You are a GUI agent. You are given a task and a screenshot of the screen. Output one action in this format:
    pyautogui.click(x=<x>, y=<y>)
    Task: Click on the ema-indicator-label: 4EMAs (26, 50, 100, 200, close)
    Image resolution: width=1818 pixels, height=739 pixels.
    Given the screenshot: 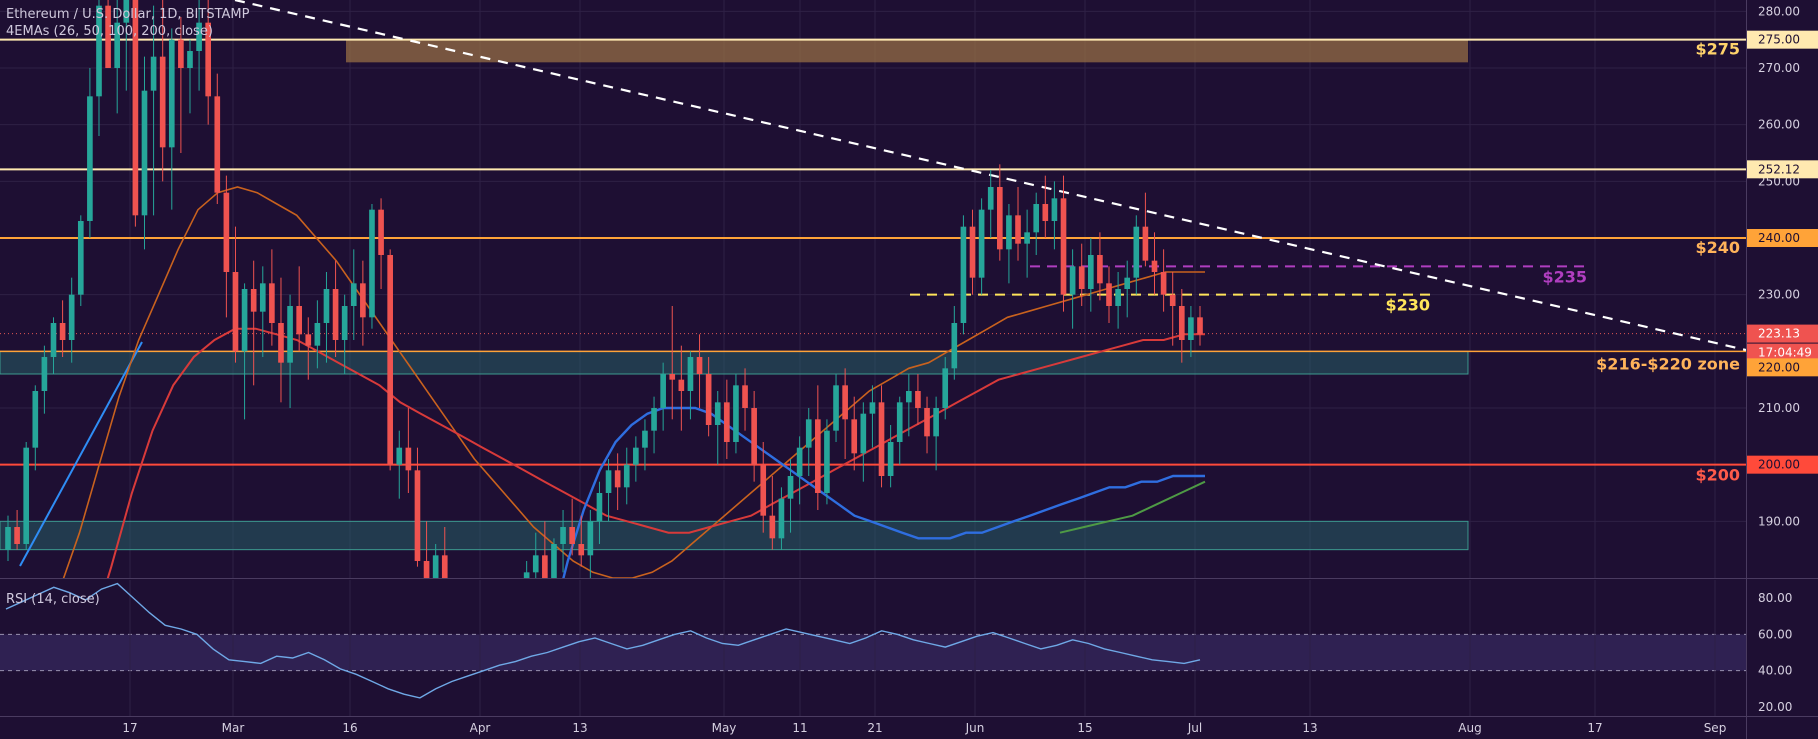 What is the action you would take?
    pyautogui.click(x=109, y=31)
    